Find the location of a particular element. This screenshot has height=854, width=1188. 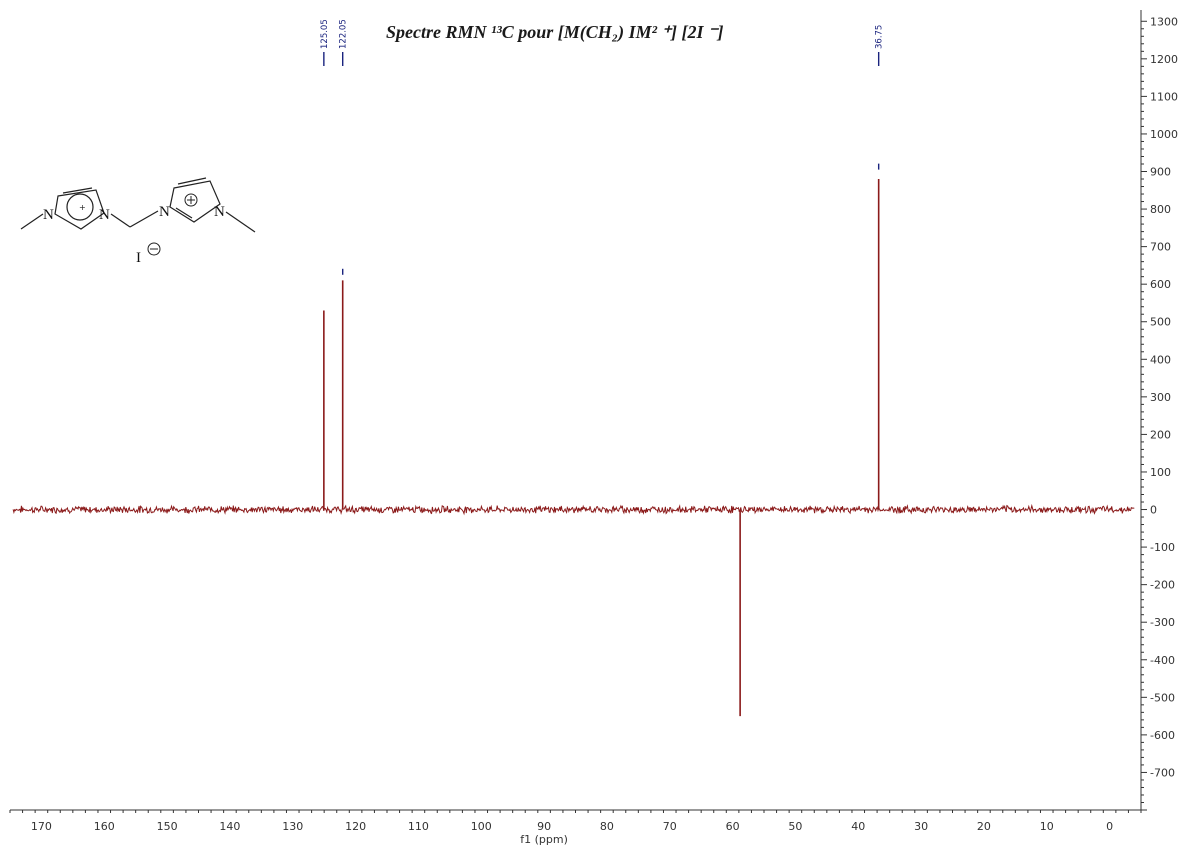

x-tick-label: 160 is located at coordinates (104, 826).